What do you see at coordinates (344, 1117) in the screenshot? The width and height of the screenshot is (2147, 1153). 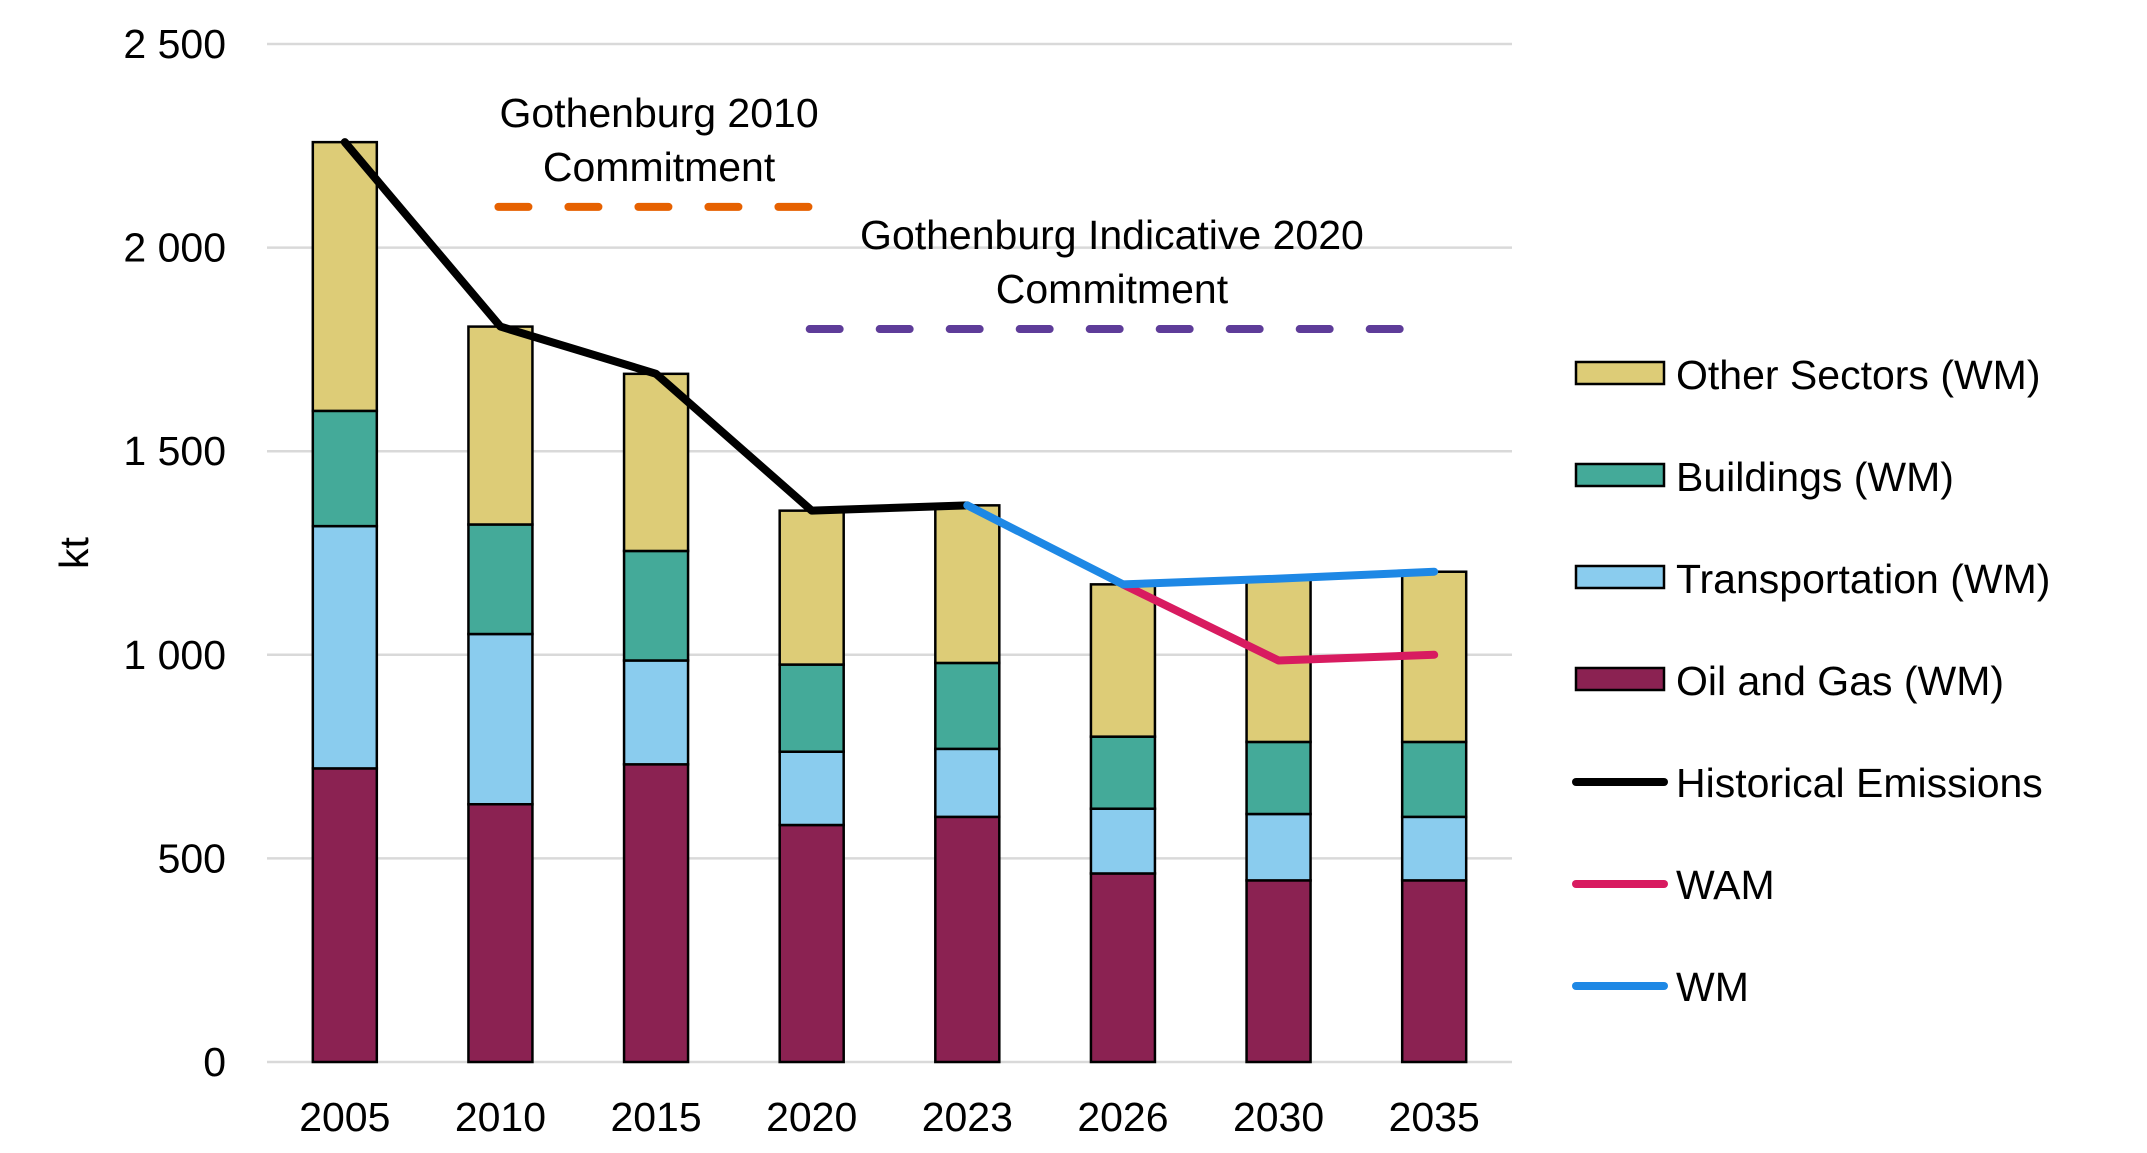 I see `x-tick-label: 2005` at bounding box center [344, 1117].